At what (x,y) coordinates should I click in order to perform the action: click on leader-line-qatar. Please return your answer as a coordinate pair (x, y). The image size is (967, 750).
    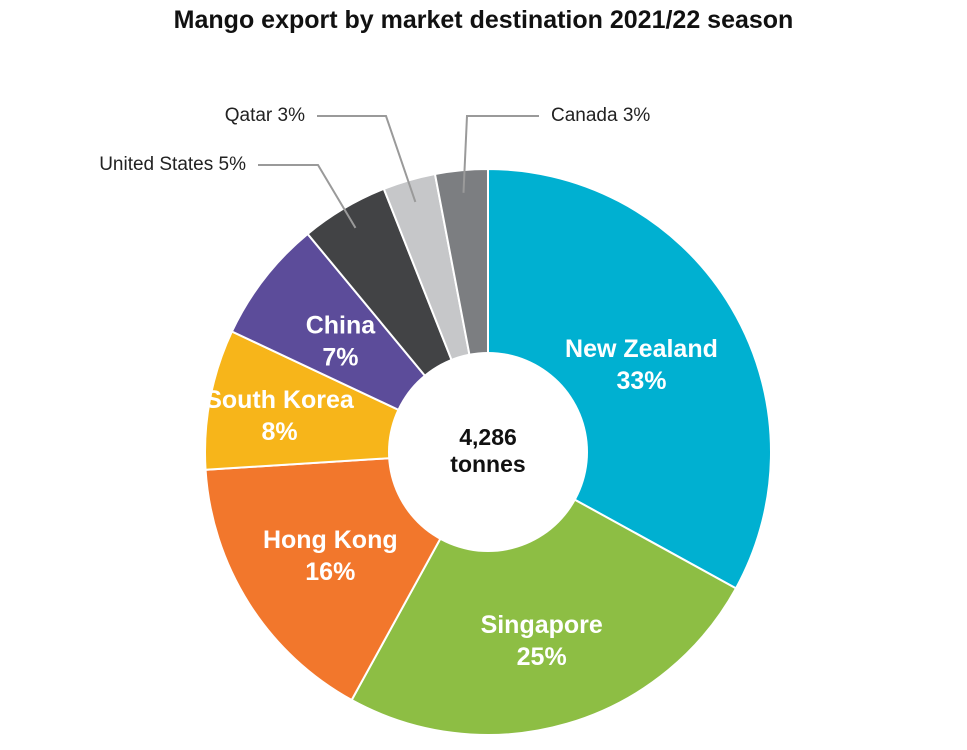
    Looking at the image, I should click on (367, 159).